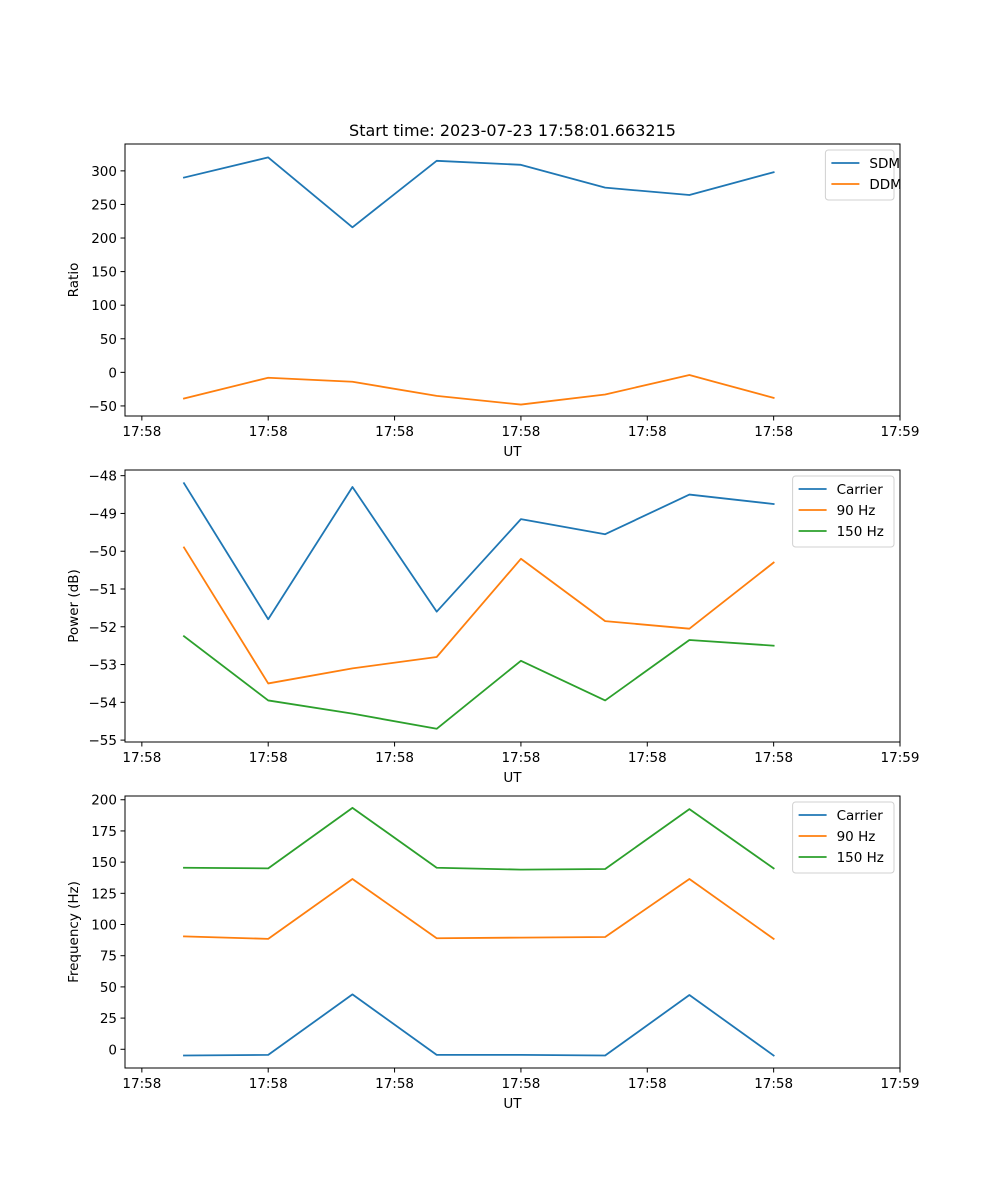 This screenshot has width=1000, height=1200. What do you see at coordinates (104, 832) in the screenshot?
I see `y-tick-label: 175` at bounding box center [104, 832].